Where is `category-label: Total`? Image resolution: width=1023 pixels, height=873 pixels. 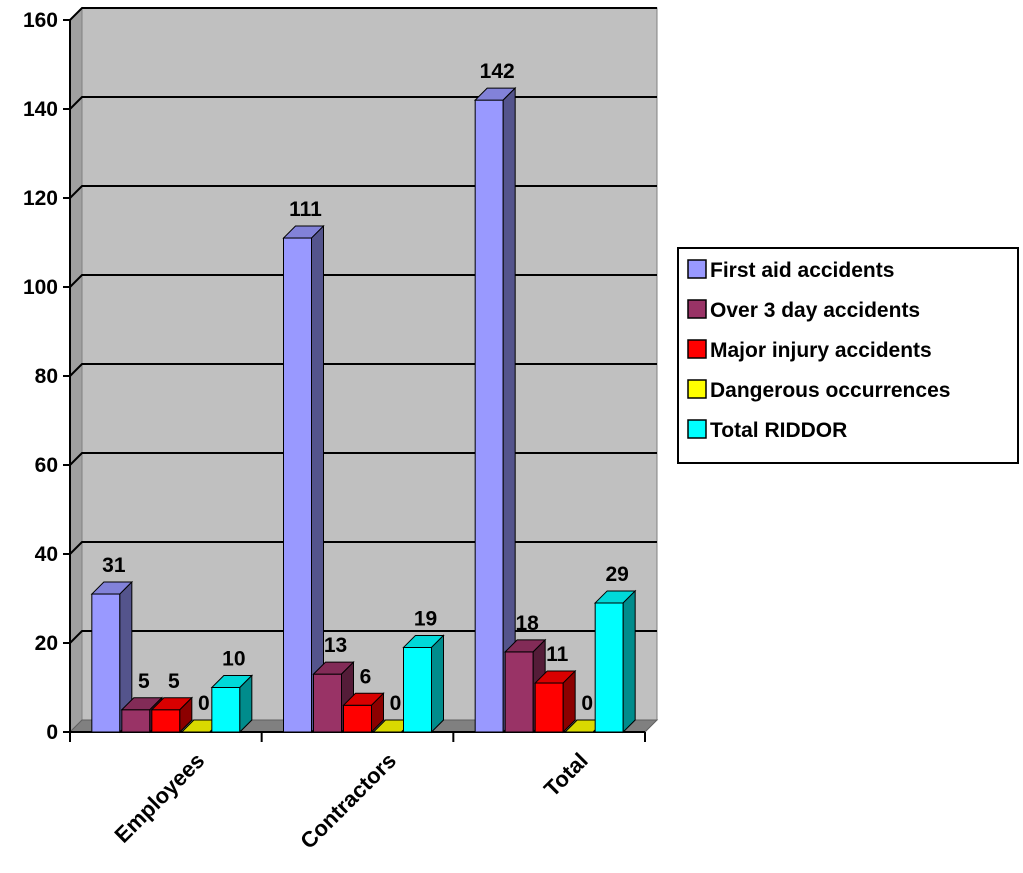 category-label: Total is located at coordinates (566, 775).